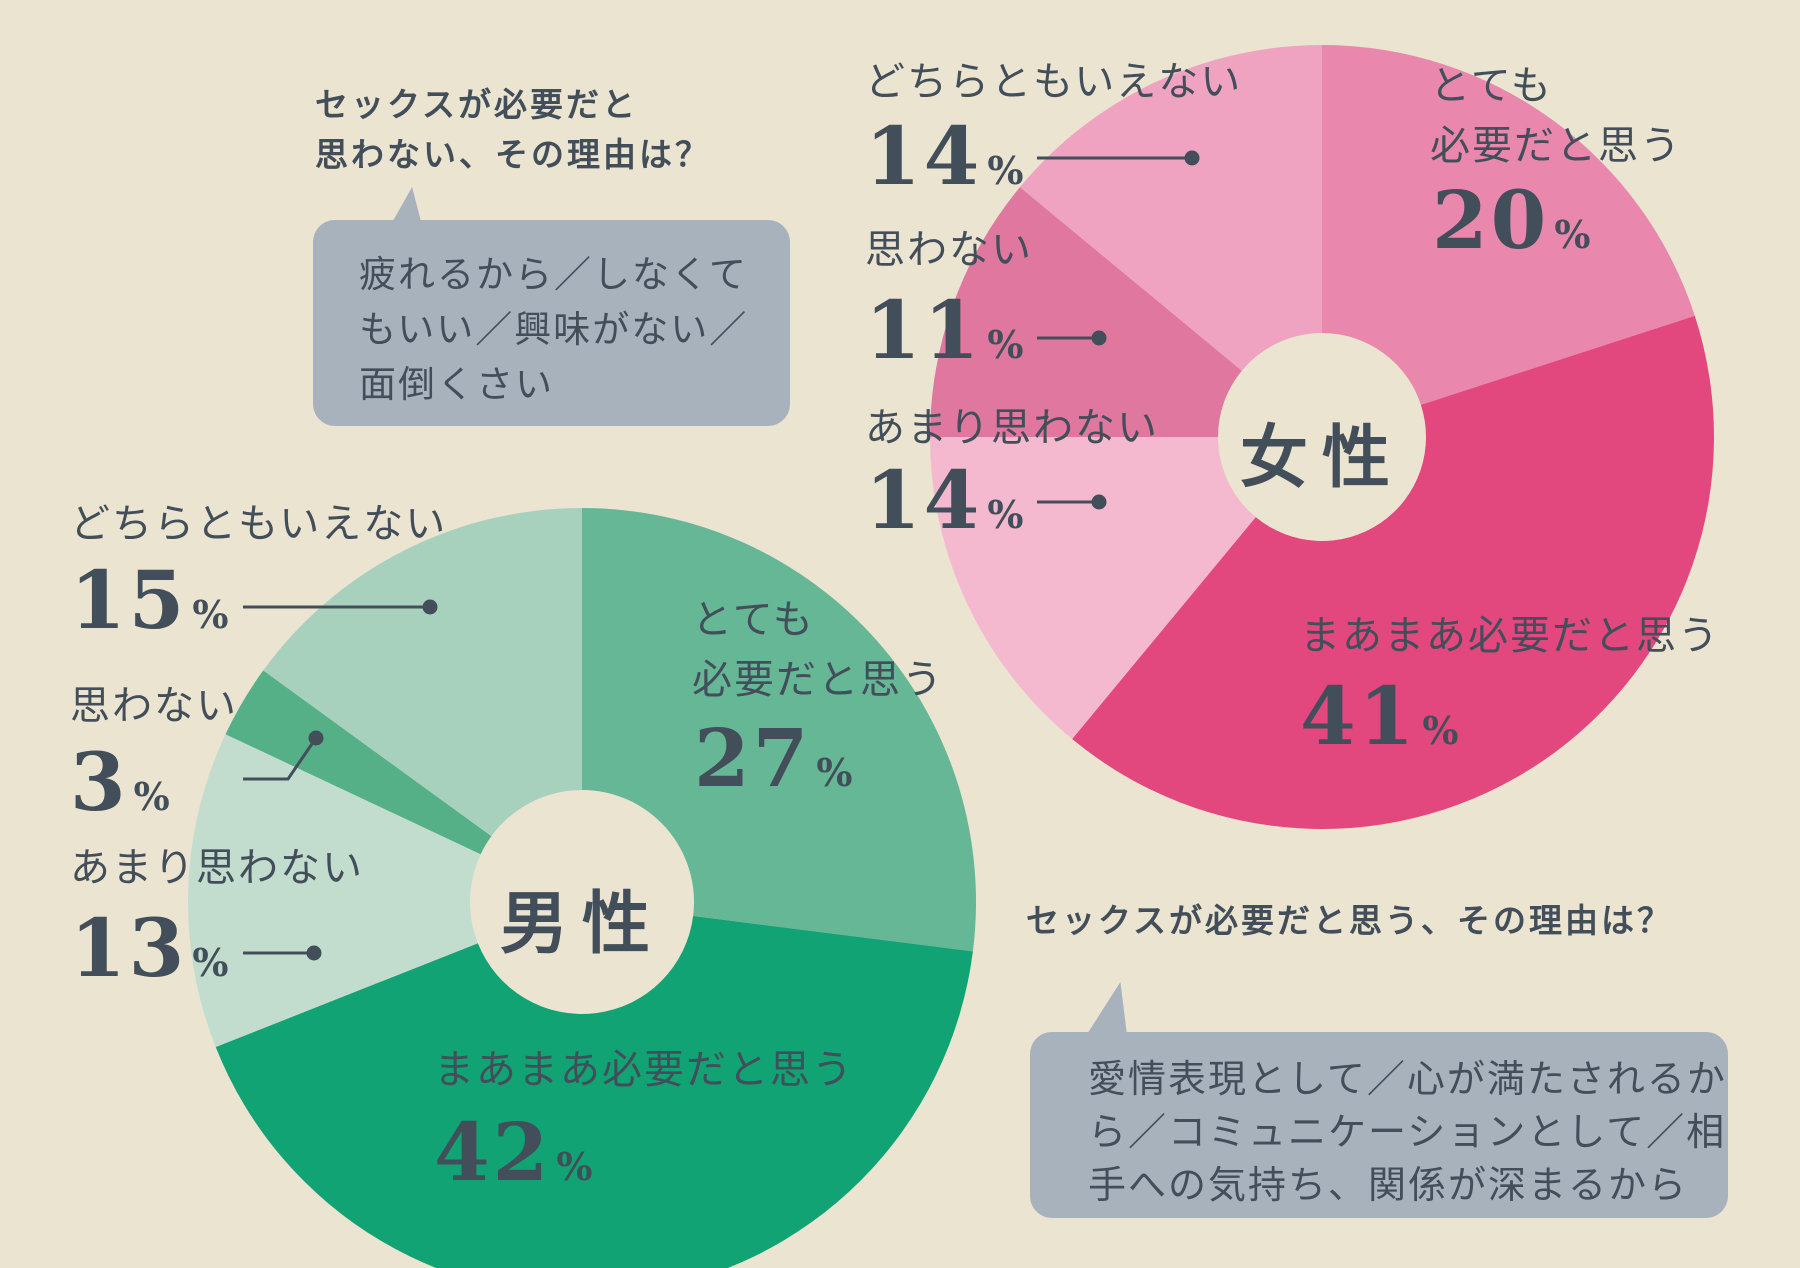 This screenshot has width=1800, height=1268. What do you see at coordinates (1491, 86) in the screenshot?
I see `women-label-very-line1: とても` at bounding box center [1491, 86].